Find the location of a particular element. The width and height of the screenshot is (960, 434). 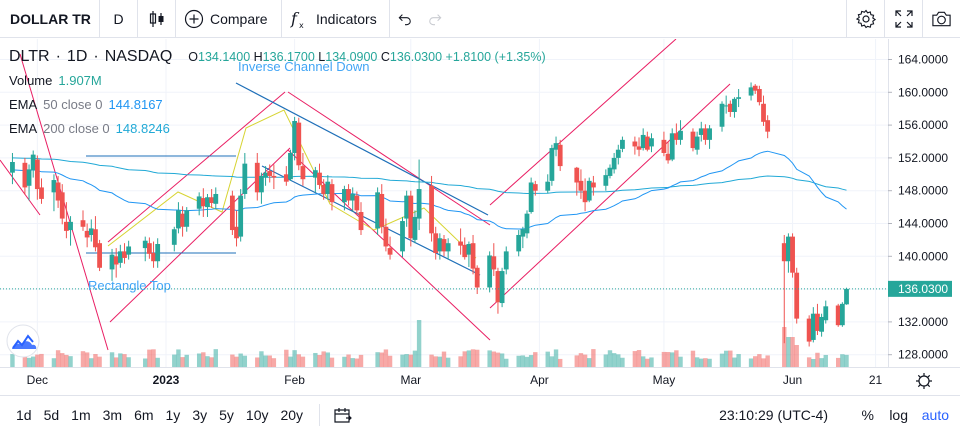

range-1d-button: 1d is located at coordinates (24, 414).